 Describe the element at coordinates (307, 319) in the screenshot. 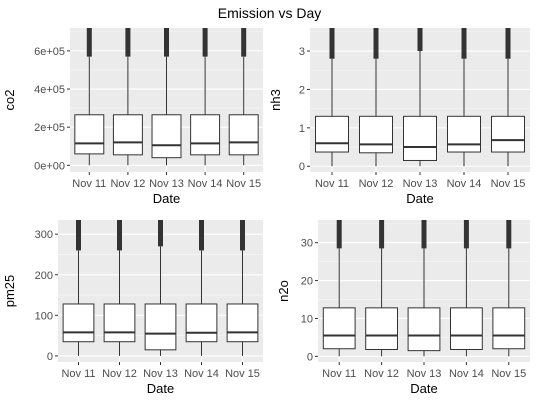

I see `y-tick-label: 10` at that location.